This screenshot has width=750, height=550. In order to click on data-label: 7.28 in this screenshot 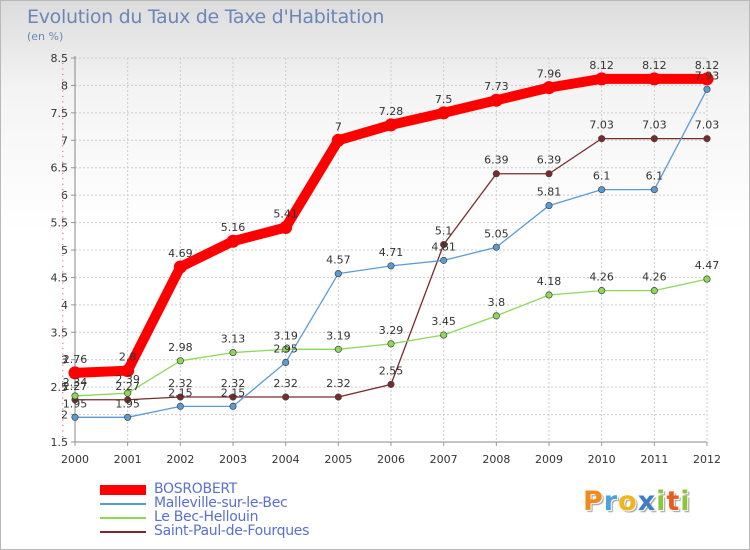, I will do `click(391, 111)`.